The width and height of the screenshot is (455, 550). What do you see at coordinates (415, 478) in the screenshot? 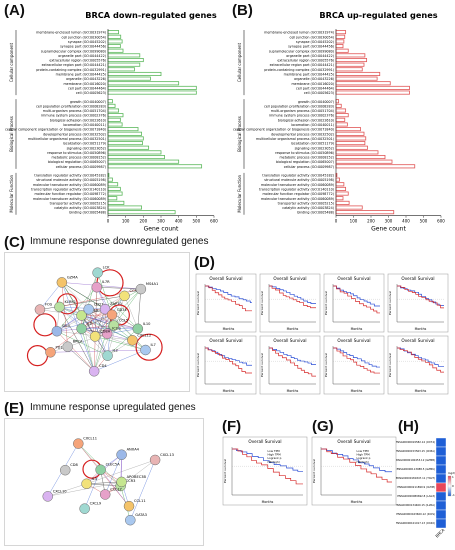
I see `heatmap-row-label: ENSG00000181847.11 (TIGIT)` at bounding box center [415, 478].